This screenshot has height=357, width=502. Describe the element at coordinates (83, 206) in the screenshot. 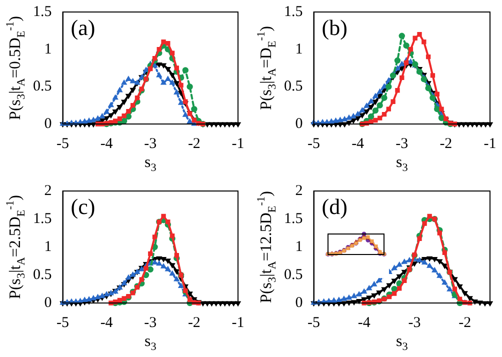

I see `annotation: (c)` at that location.